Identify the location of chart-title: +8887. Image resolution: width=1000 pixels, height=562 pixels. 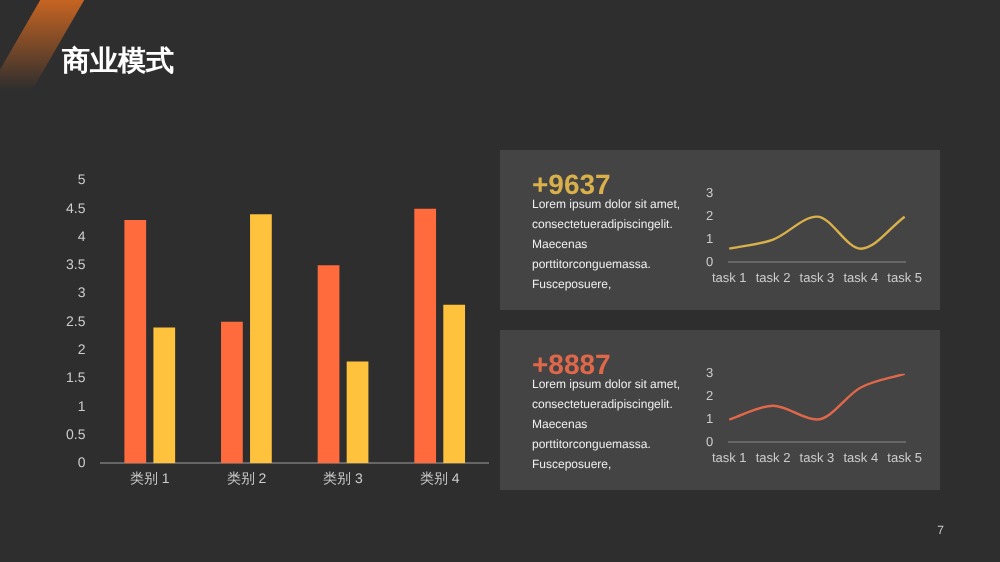
(571, 364).